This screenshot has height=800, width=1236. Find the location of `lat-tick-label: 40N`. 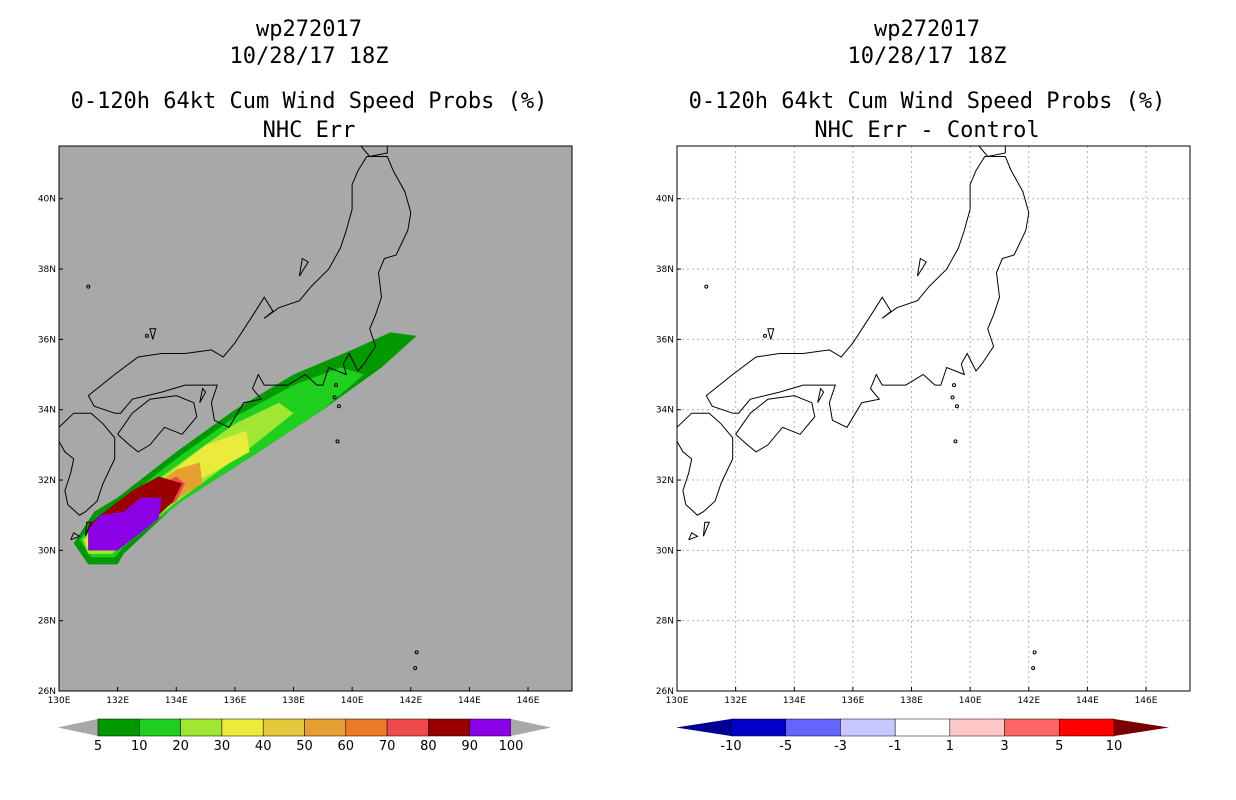

lat-tick-label: 40N is located at coordinates (47, 200).